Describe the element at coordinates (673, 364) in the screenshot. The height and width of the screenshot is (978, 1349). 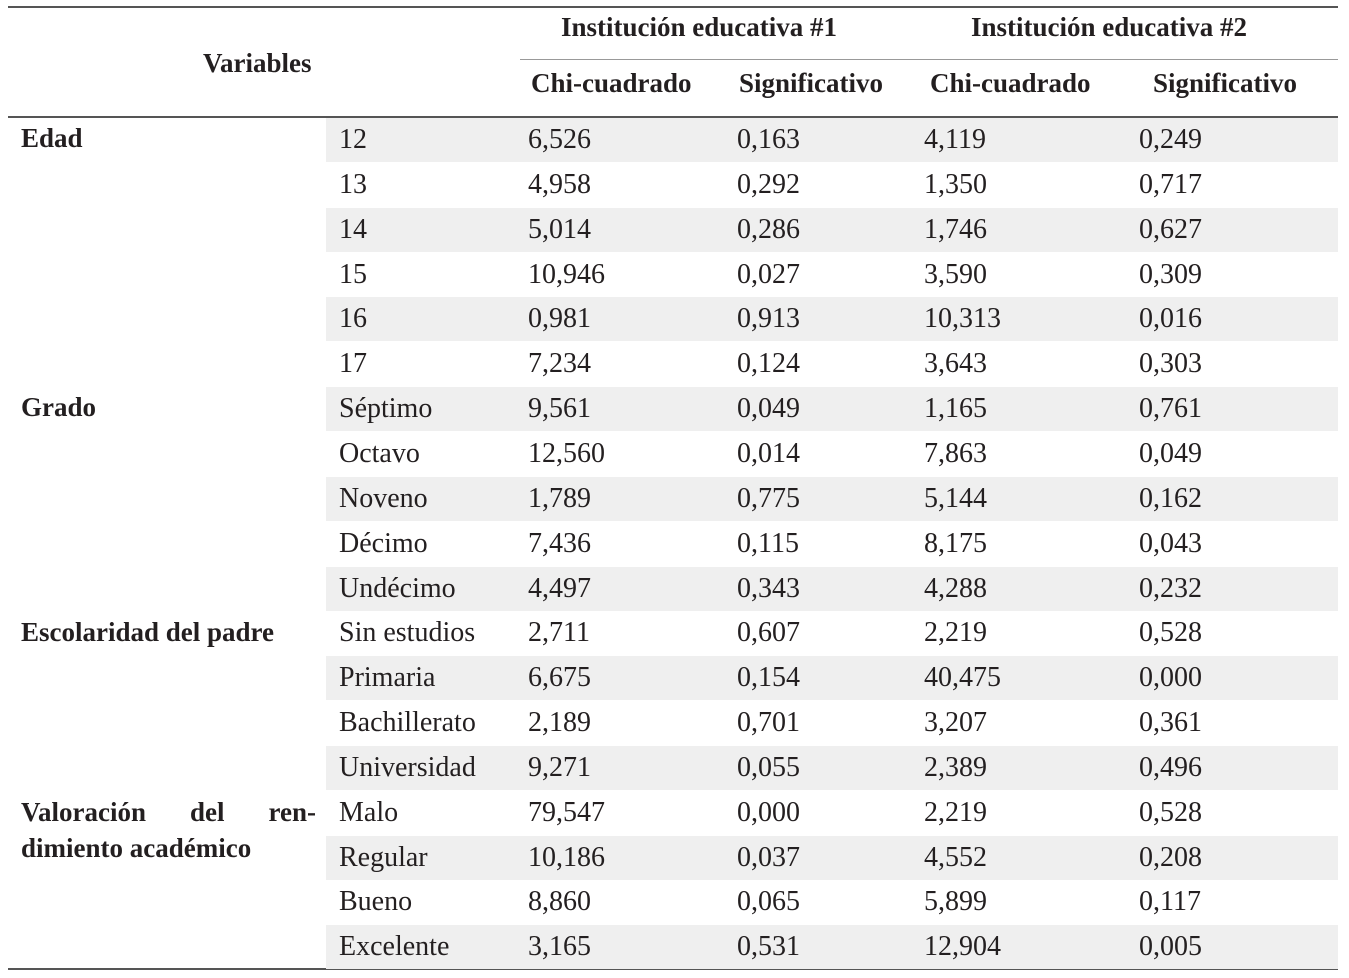
I see `table-row: 17 7,234 0,124 3,643 0,303` at that location.